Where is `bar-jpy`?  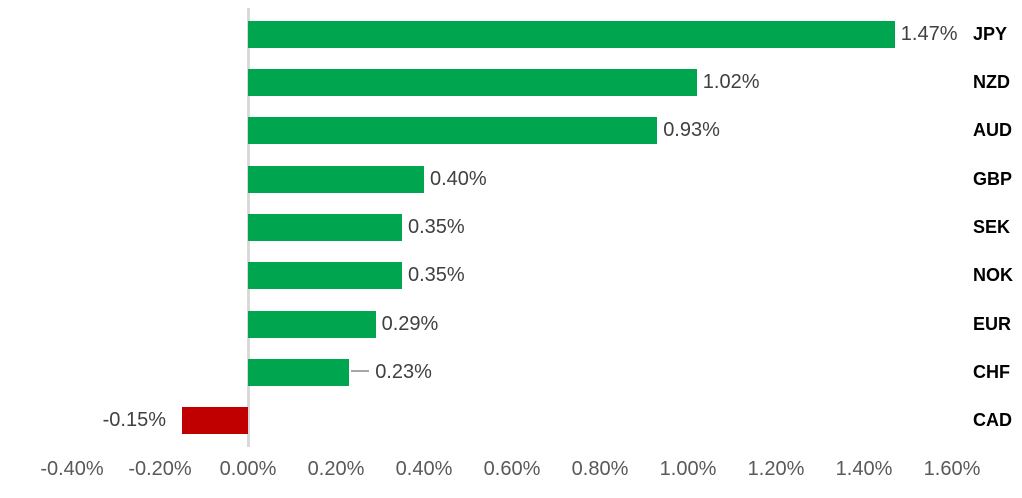 bar-jpy is located at coordinates (571, 34).